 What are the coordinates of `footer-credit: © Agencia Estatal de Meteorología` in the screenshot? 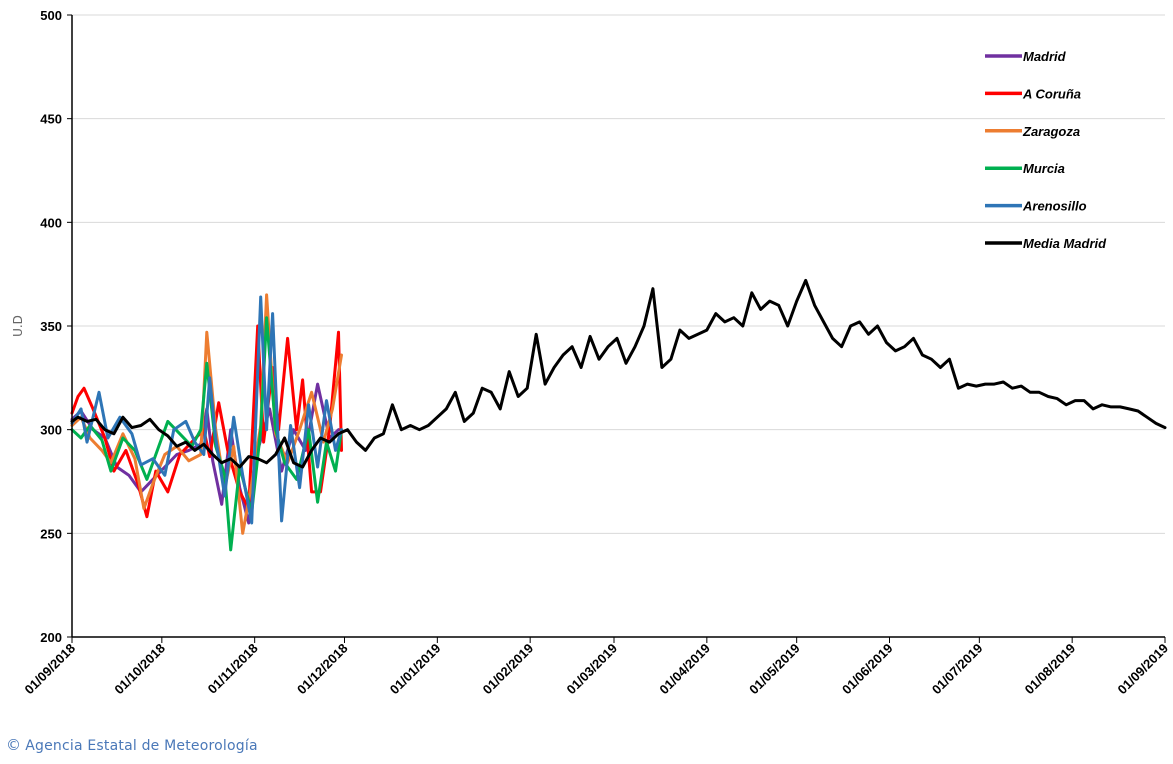 It's located at (132, 745).